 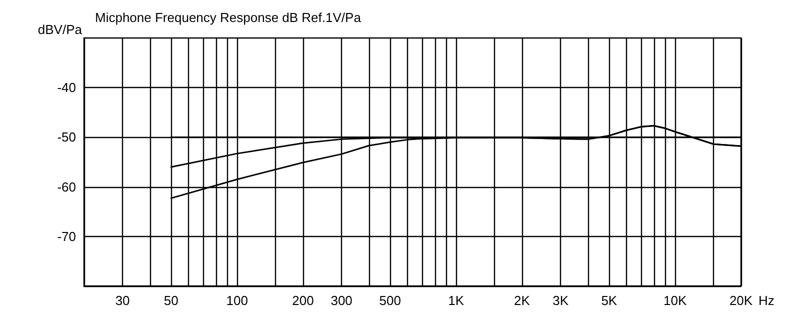 What do you see at coordinates (560, 300) in the screenshot?
I see `x-tick-label: 3K` at bounding box center [560, 300].